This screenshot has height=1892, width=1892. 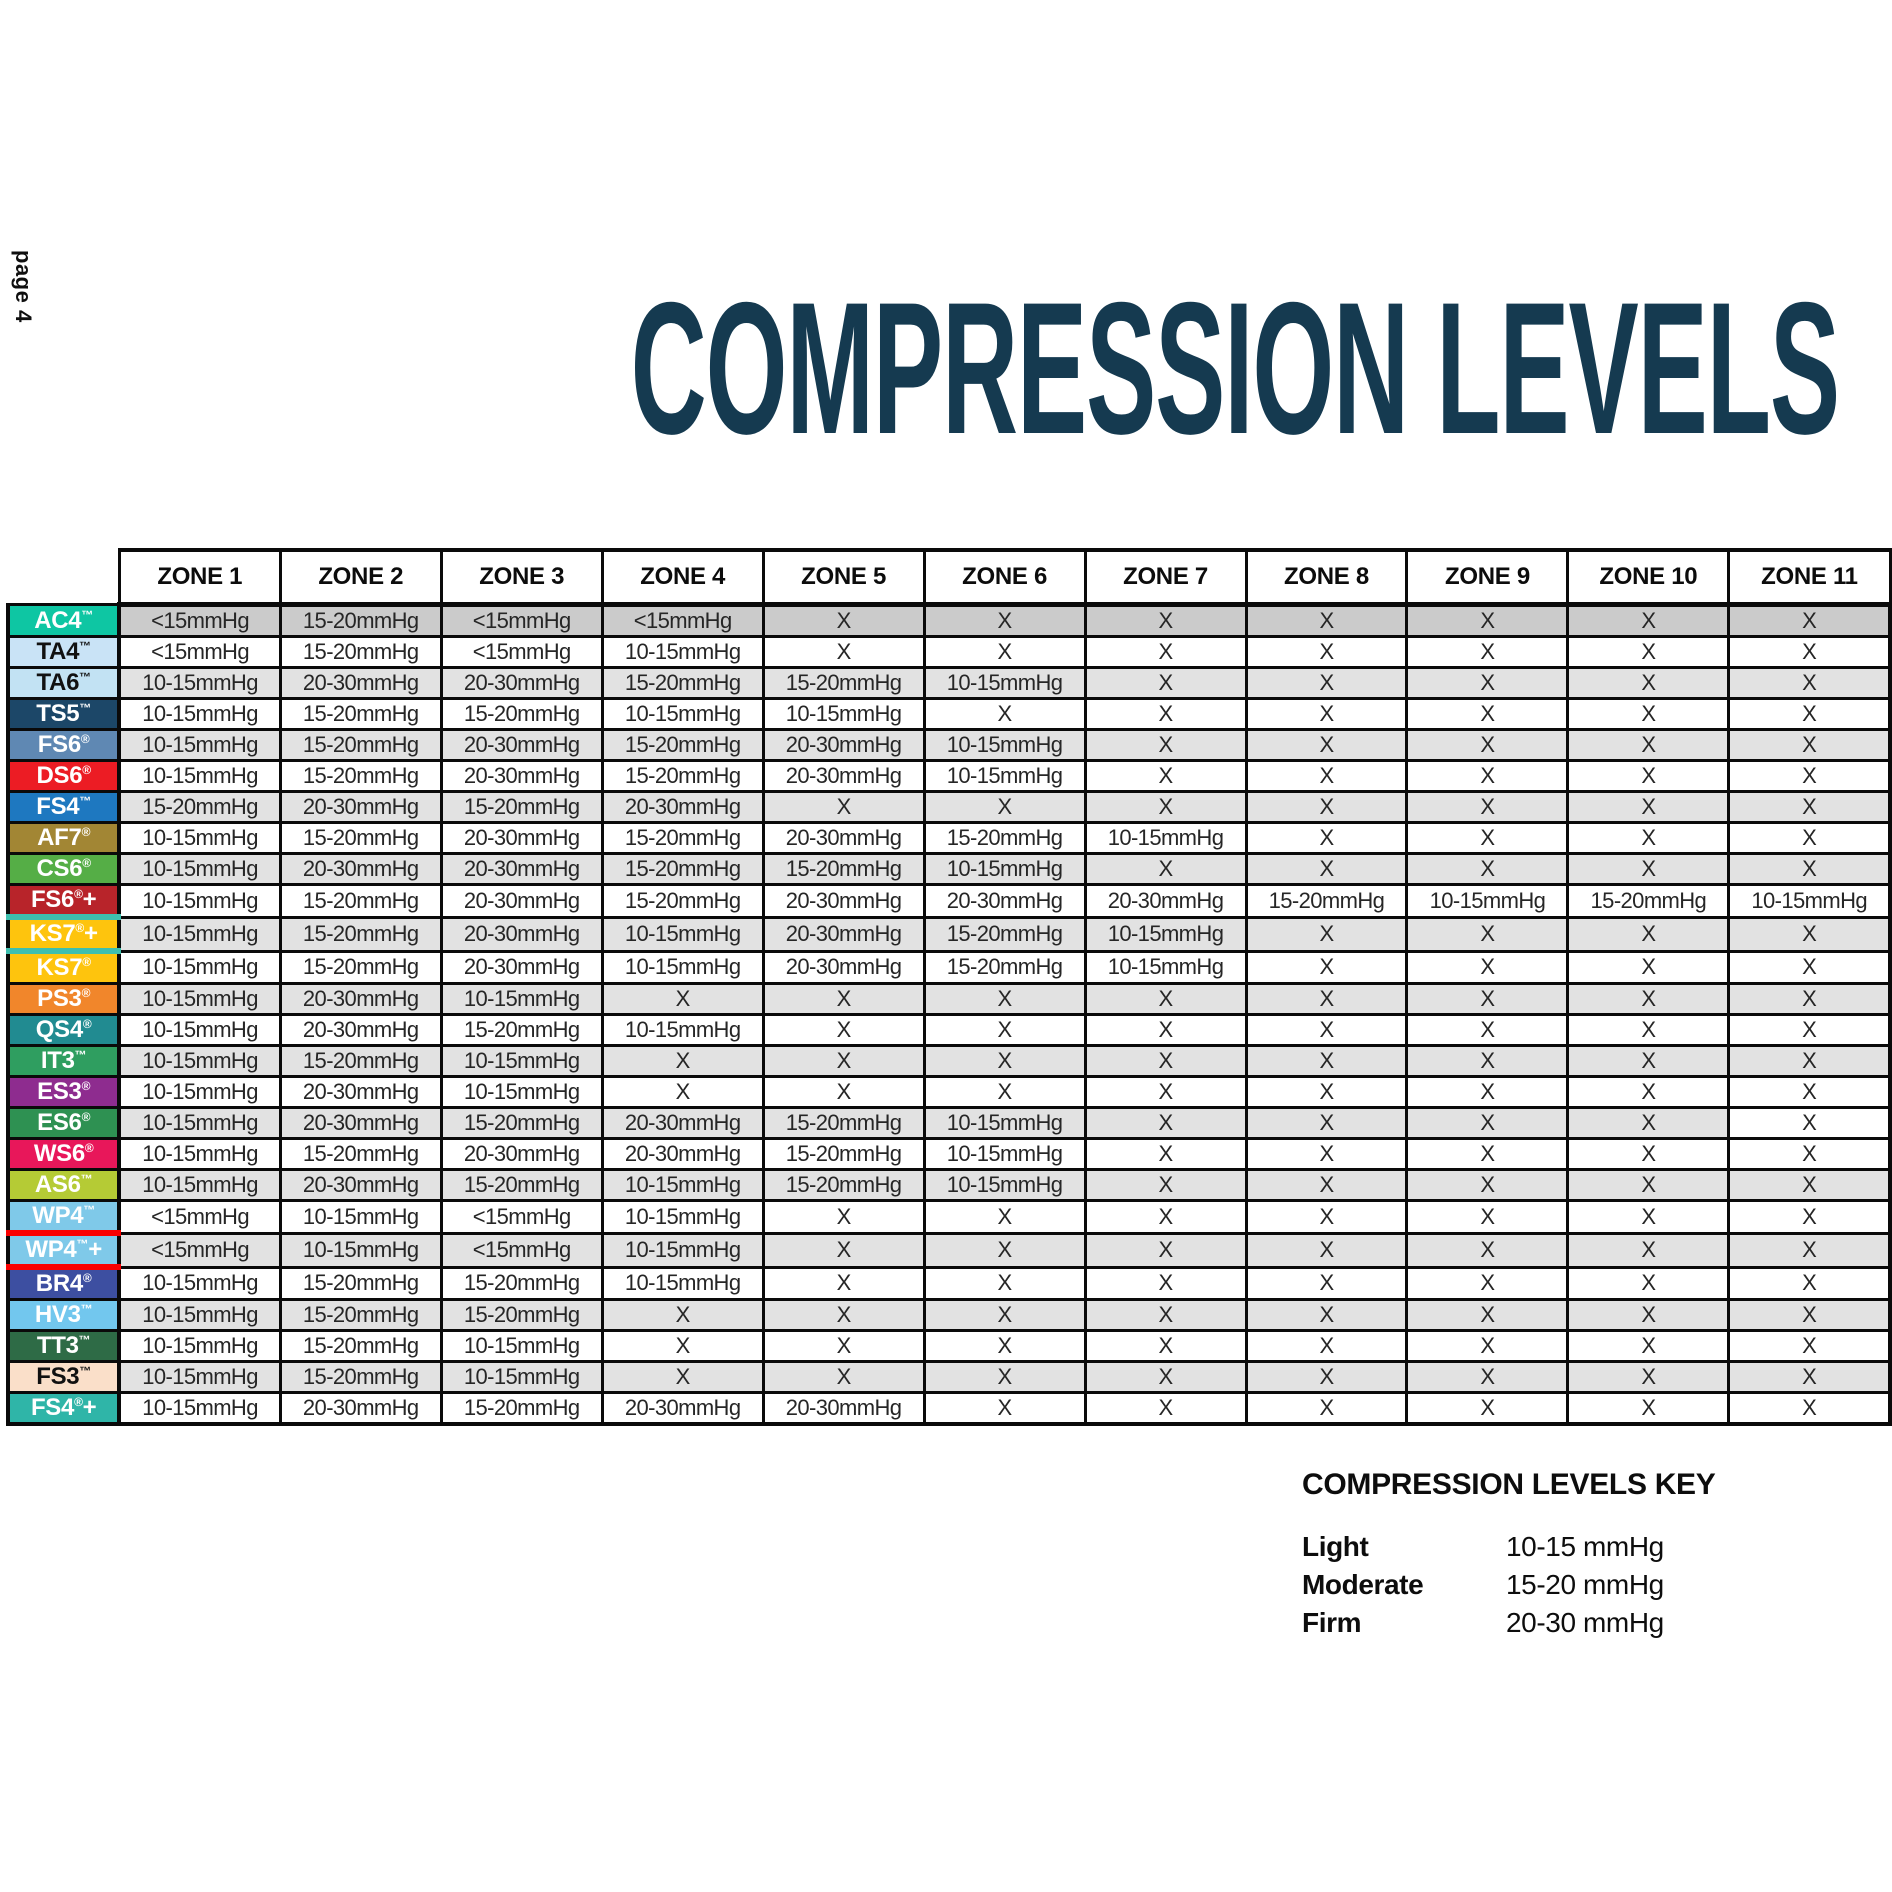 What do you see at coordinates (1509, 1484) in the screenshot?
I see `key-title: COMPRESSION LEVELS KEY` at bounding box center [1509, 1484].